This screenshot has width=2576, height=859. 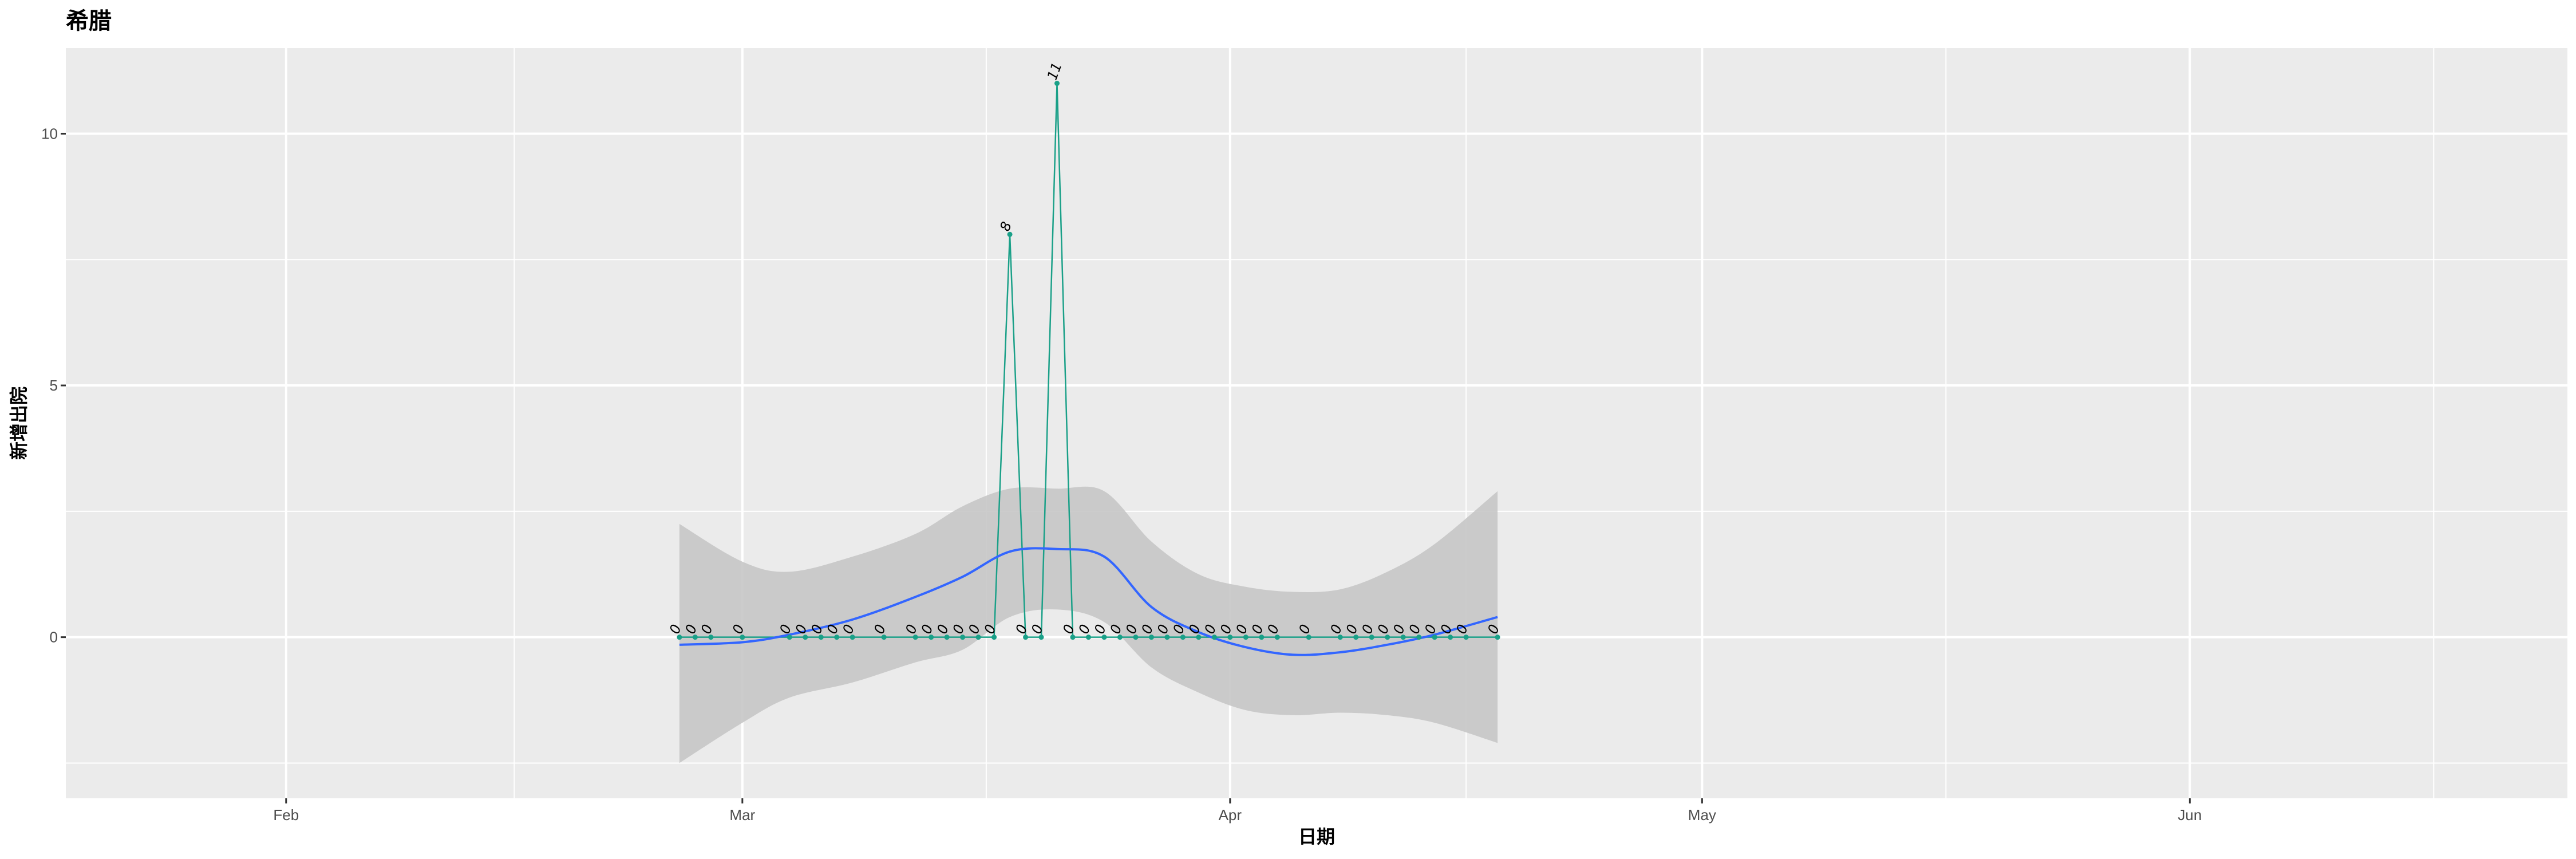 I want to click on smooth-layer, so click(x=1088, y=601).